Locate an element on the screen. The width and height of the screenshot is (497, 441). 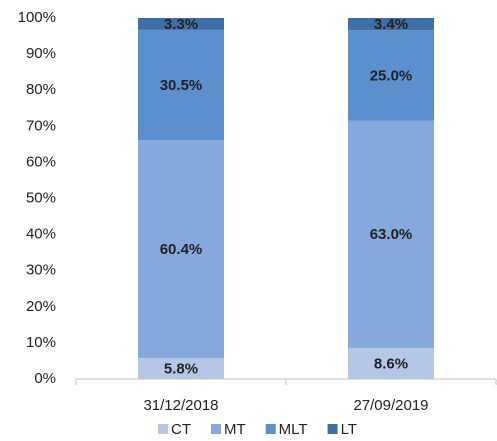
data-label: 60.4% is located at coordinates (181, 249).